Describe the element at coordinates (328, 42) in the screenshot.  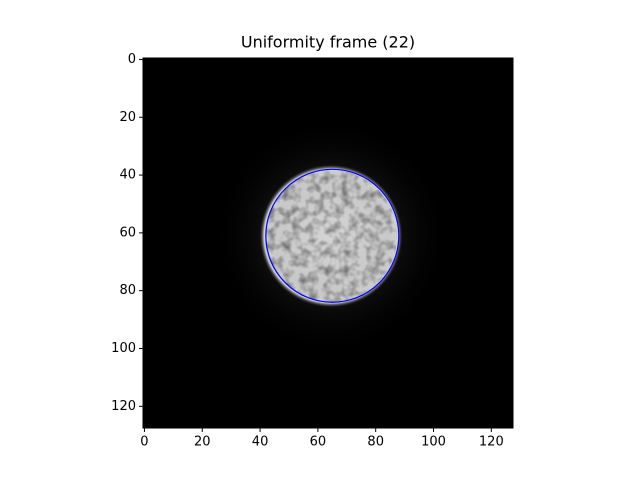
I see `chart-title: Uniformity frame (22)` at that location.